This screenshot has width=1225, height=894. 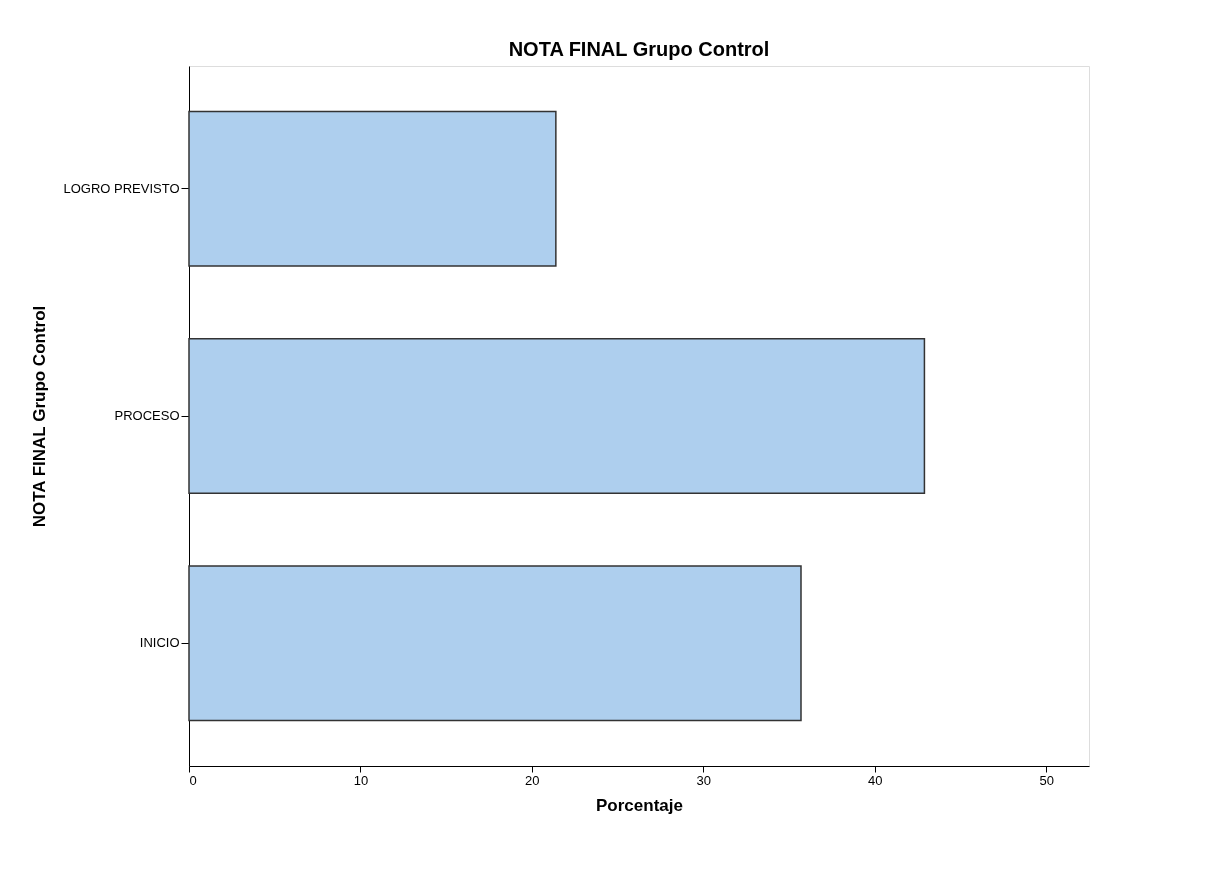 I want to click on chart-title: NOTA FINAL Grupo Control, so click(x=639, y=49).